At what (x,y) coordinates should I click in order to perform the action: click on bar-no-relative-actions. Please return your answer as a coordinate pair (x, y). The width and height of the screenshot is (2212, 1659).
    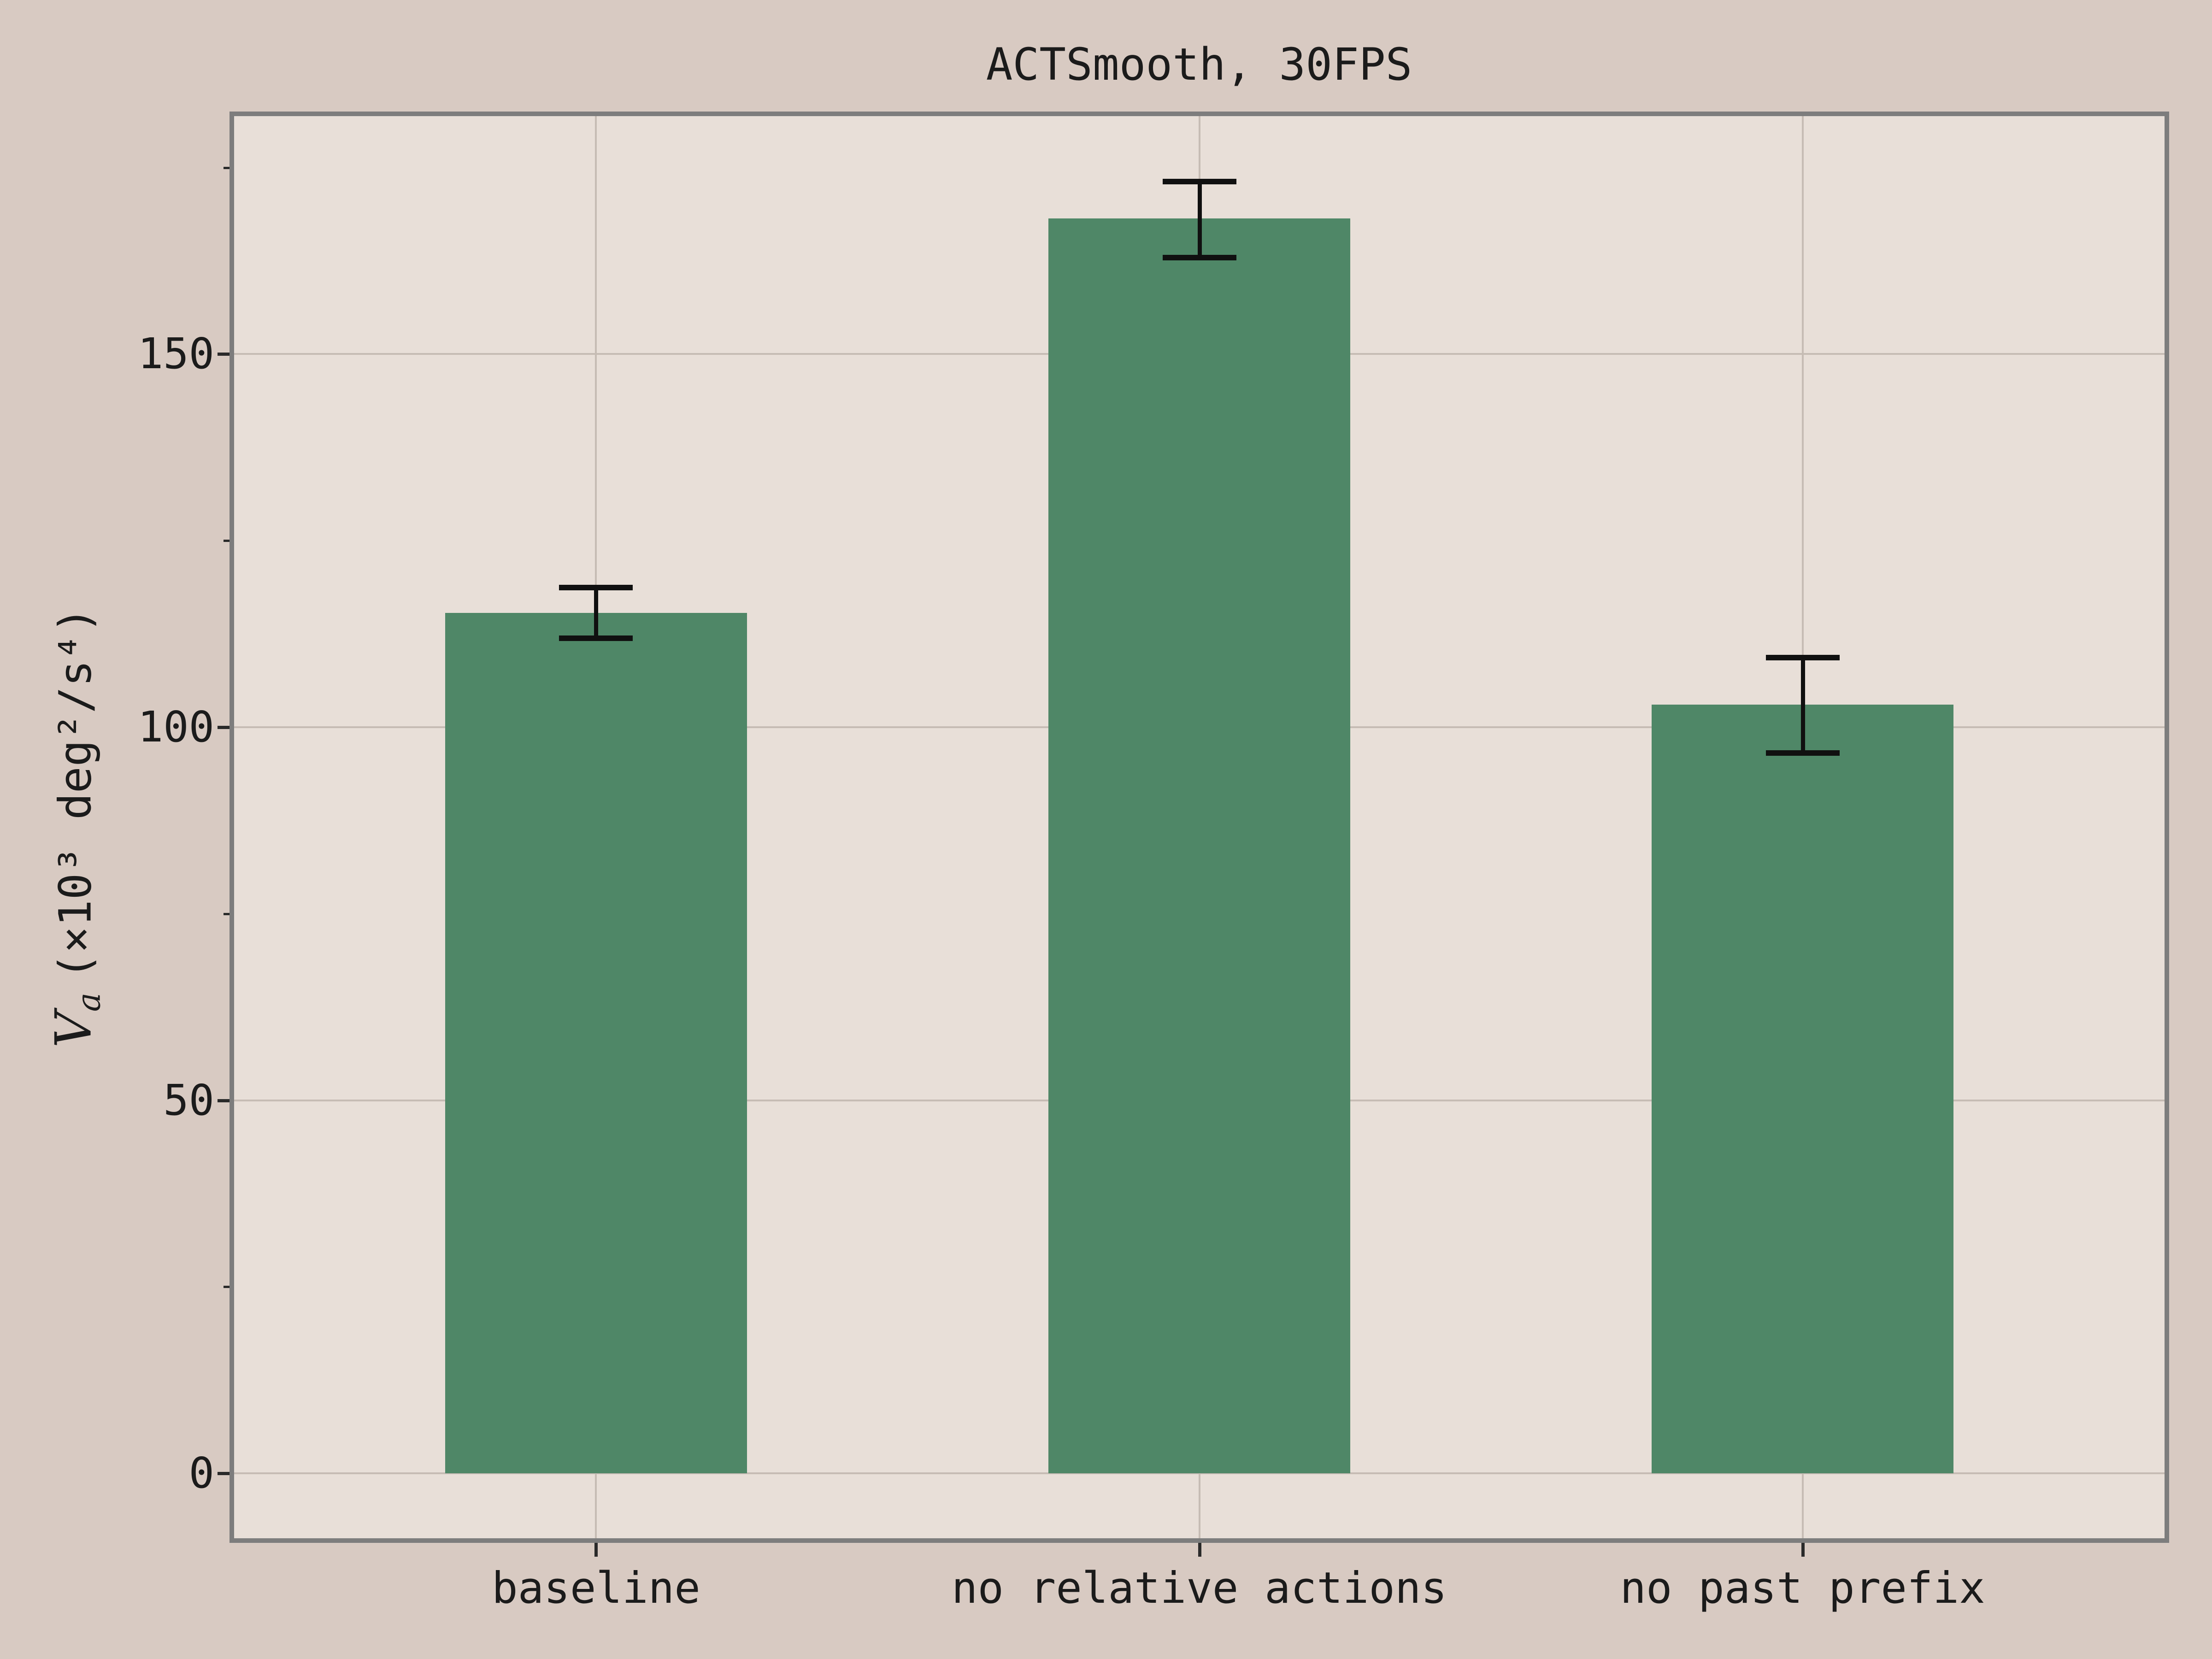
    Looking at the image, I should click on (1199, 846).